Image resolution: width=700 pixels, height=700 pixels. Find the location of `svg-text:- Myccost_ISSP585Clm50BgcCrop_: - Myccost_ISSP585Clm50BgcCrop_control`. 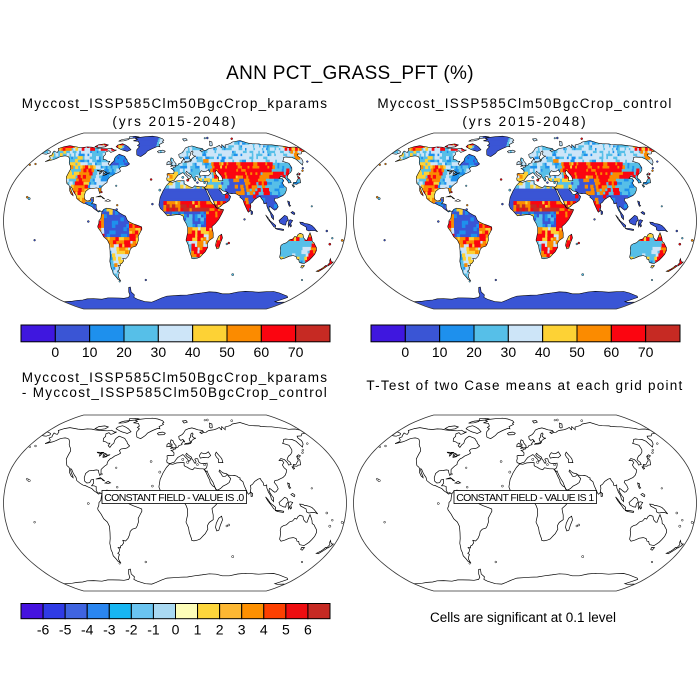

svg-text:- Myccost_ISSP585Clm50BgcCrop_: - Myccost_ISSP585Clm50BgcCrop_control is located at coordinates (175, 392).